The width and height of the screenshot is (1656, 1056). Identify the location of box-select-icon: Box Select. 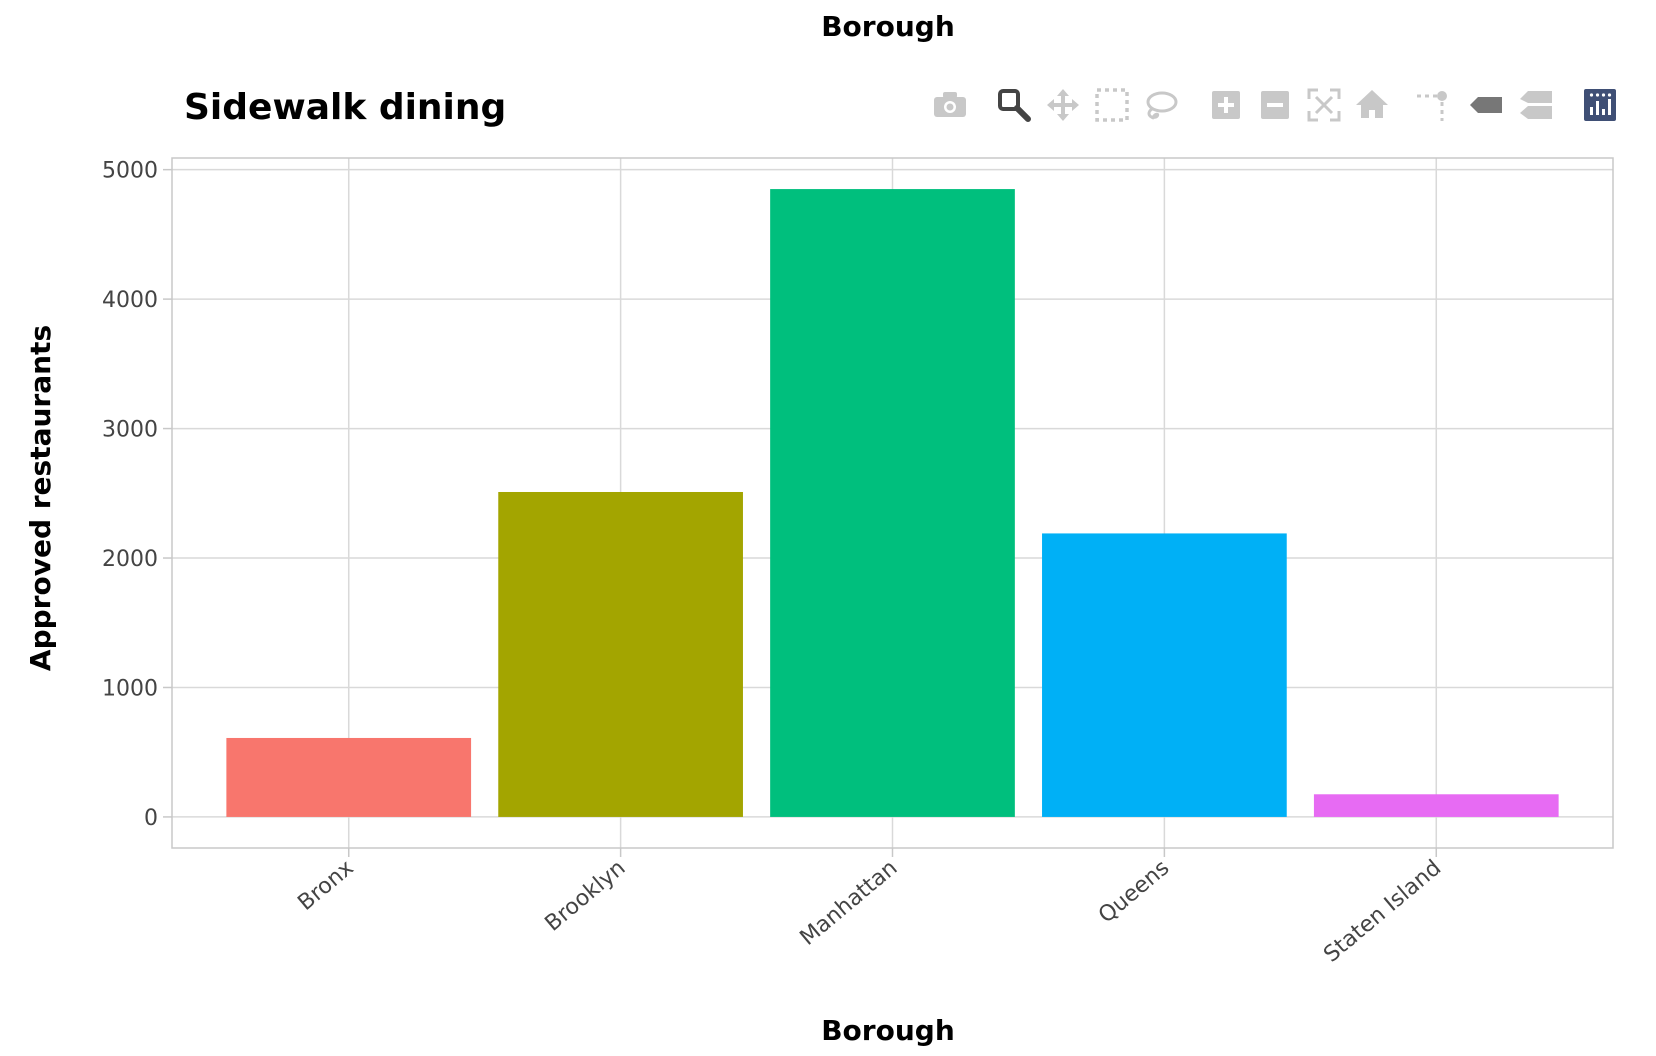
(1112, 105).